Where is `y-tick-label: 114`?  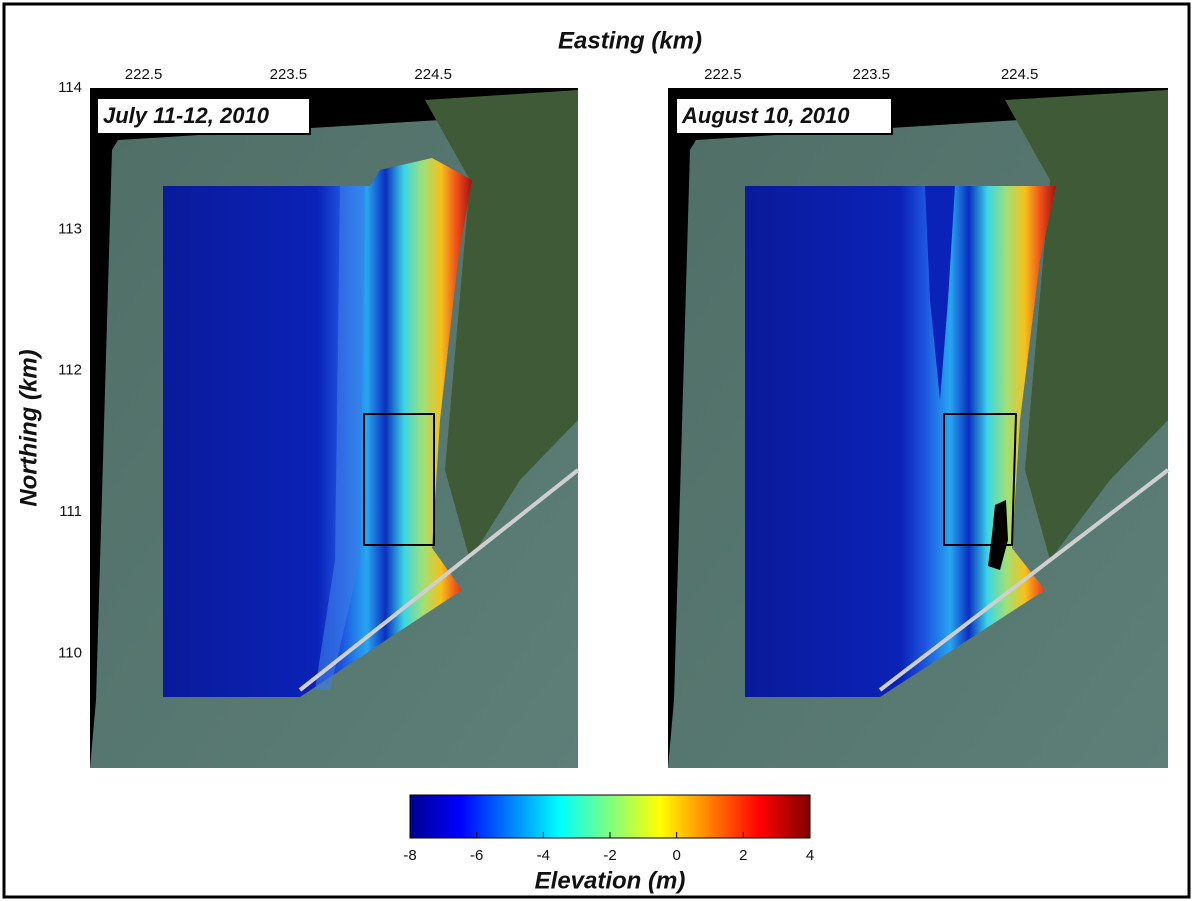 y-tick-label: 114 is located at coordinates (70, 87).